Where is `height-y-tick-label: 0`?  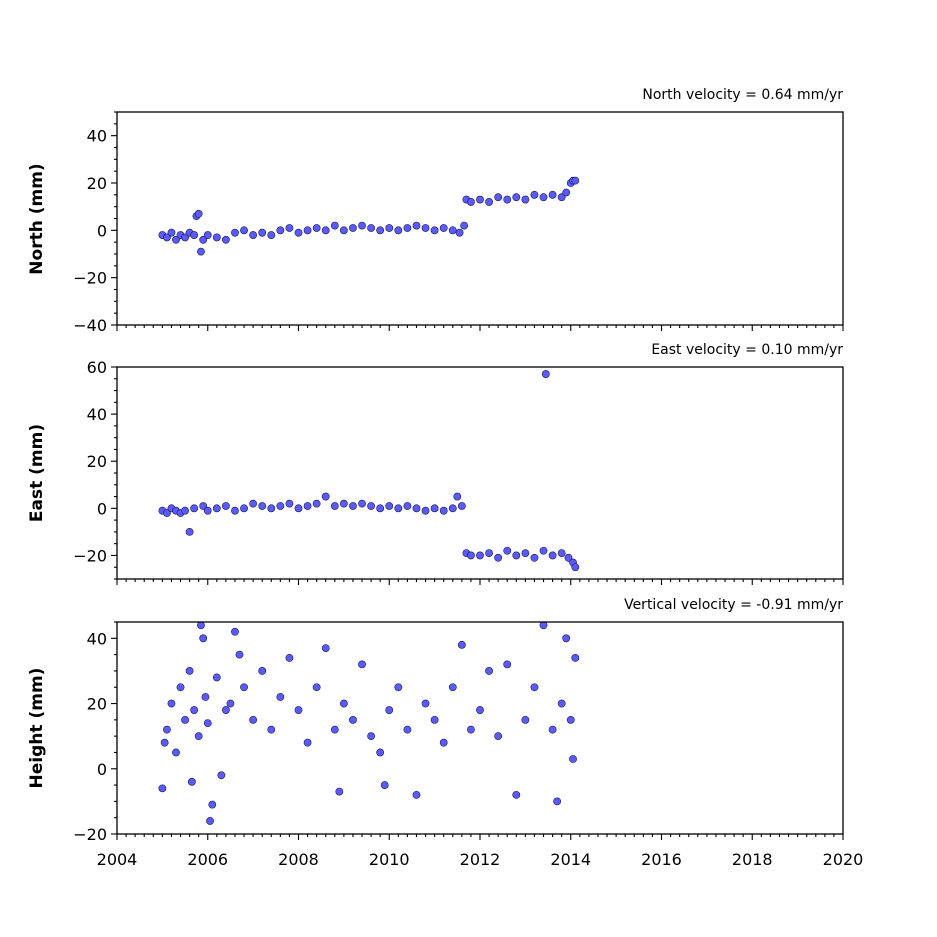
height-y-tick-label: 0 is located at coordinates (102, 769).